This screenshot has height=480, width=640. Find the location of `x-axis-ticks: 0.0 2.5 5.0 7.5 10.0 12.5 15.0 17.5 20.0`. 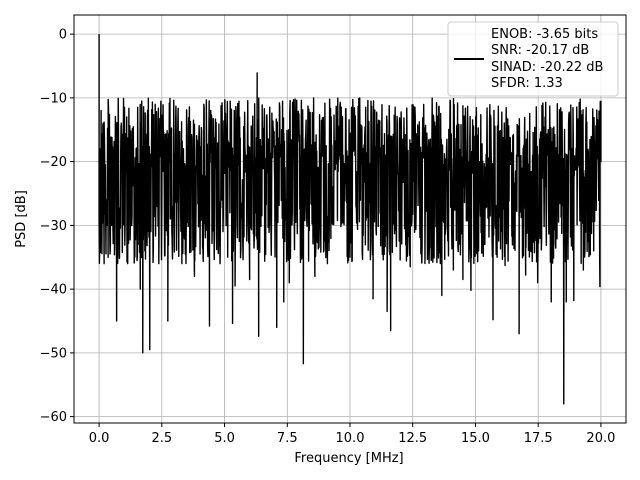

x-axis-ticks: 0.0 2.5 5.0 7.5 10.0 12.5 15.0 17.5 20.0 is located at coordinates (352, 434).